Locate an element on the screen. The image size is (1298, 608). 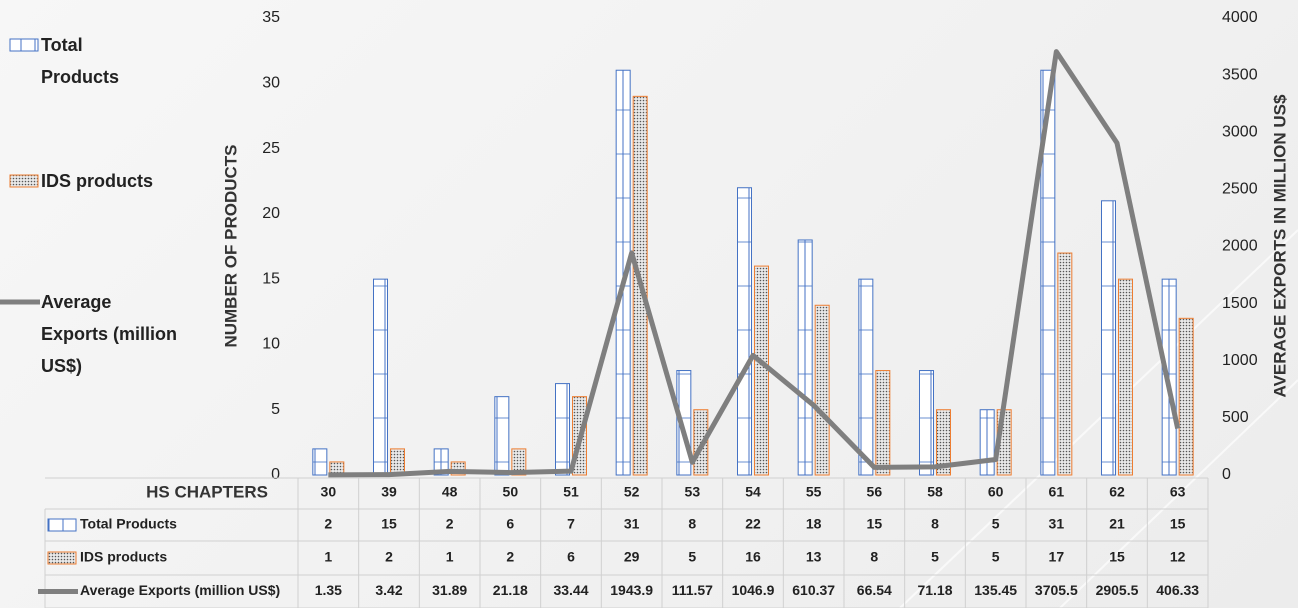
y-tick-label: 35 is located at coordinates (271, 17).